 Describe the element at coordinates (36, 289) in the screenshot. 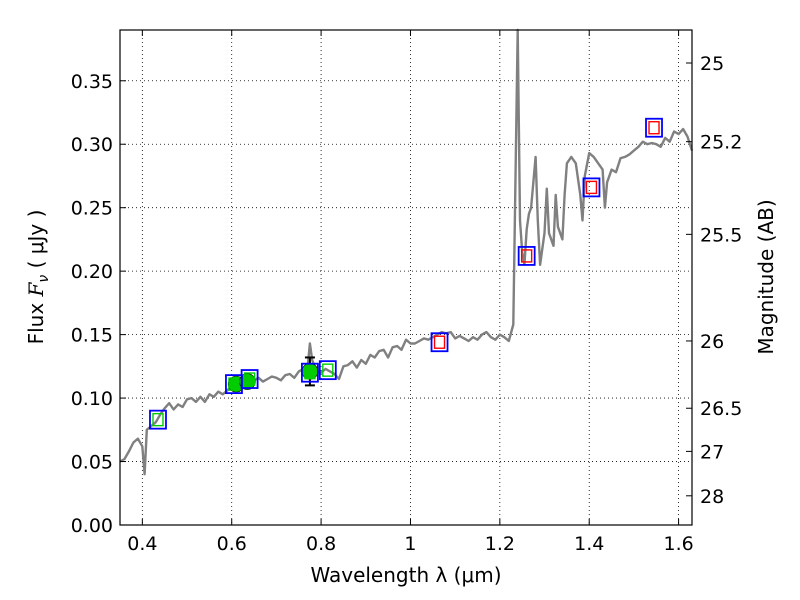

I see `y-axis-label-symbol: F` at that location.